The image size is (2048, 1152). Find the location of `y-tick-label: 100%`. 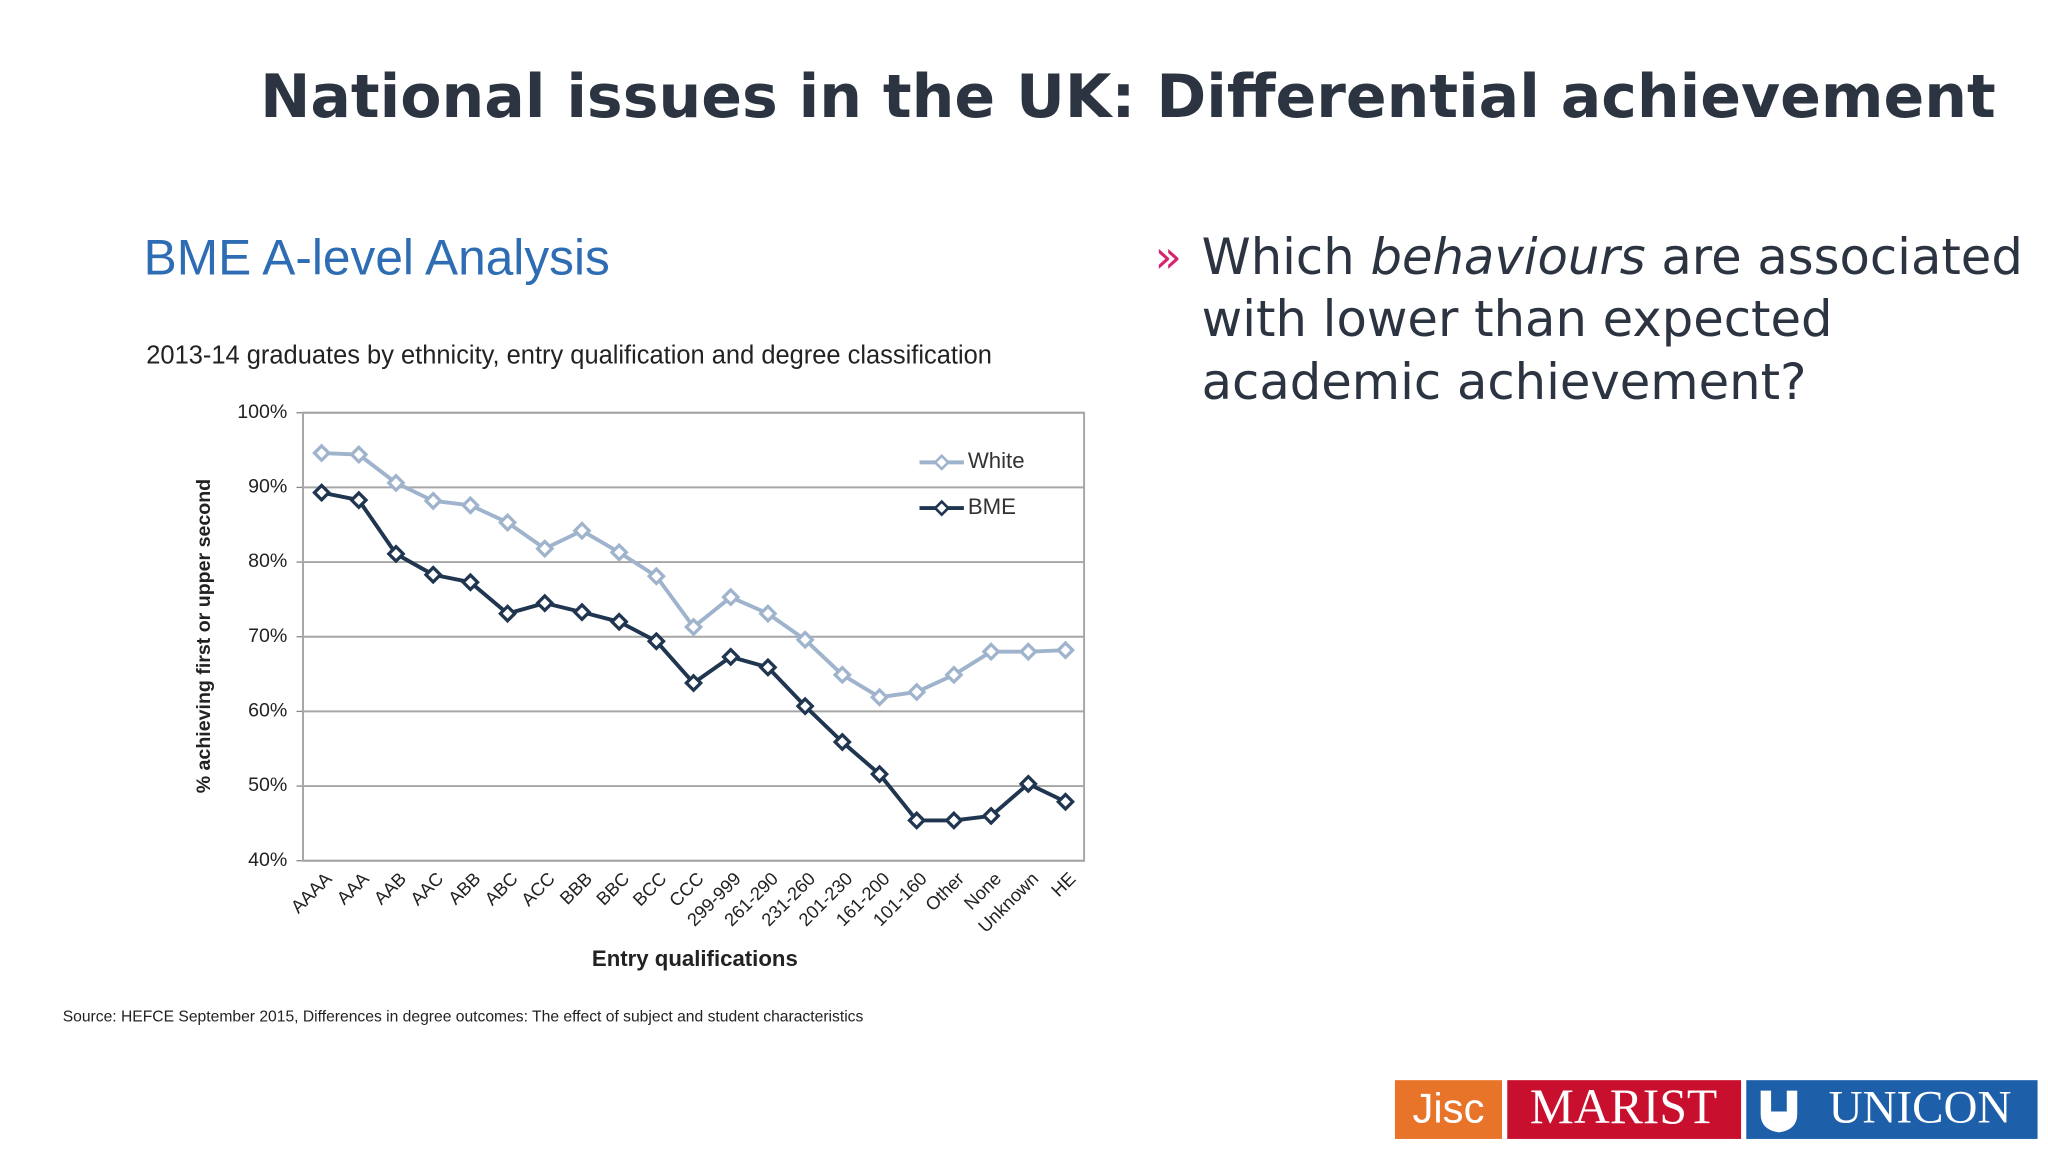

y-tick-label: 100% is located at coordinates (262, 412).